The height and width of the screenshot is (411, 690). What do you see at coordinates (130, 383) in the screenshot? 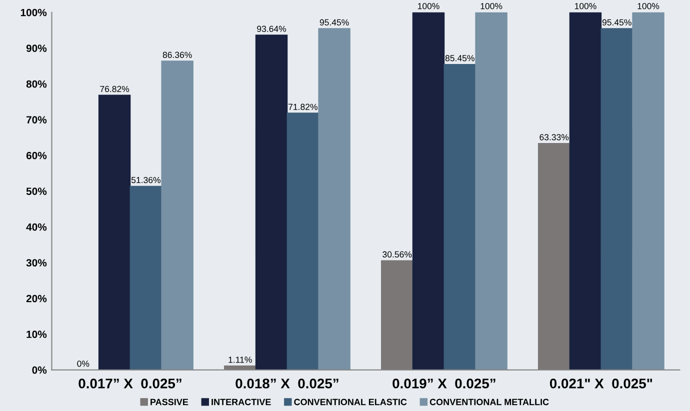
I see `x-tick-label: 0.017” X 0.025”` at bounding box center [130, 383].